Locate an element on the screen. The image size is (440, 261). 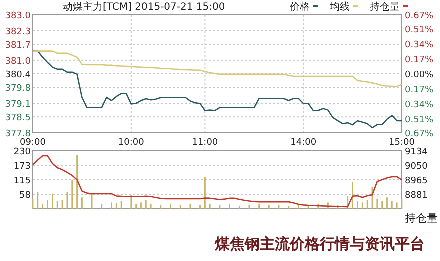
x-tick-label: 15:00 is located at coordinates (402, 143).